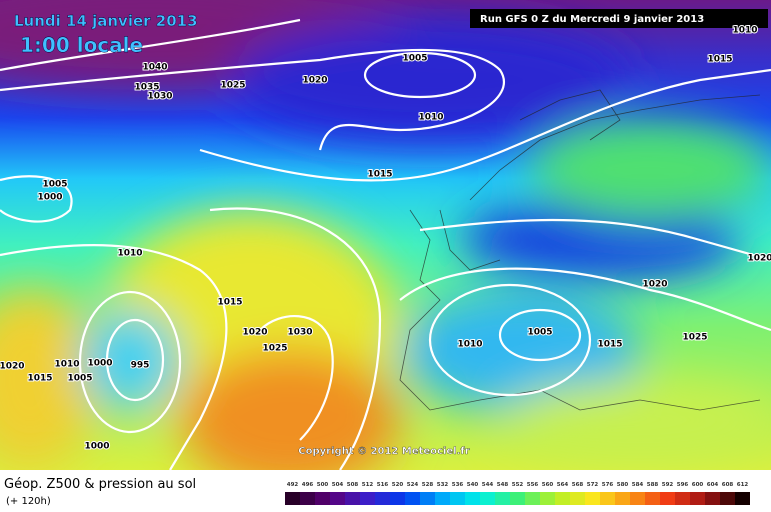  Describe the element at coordinates (458, 485) in the screenshot. I see `scale-label: 536` at that location.